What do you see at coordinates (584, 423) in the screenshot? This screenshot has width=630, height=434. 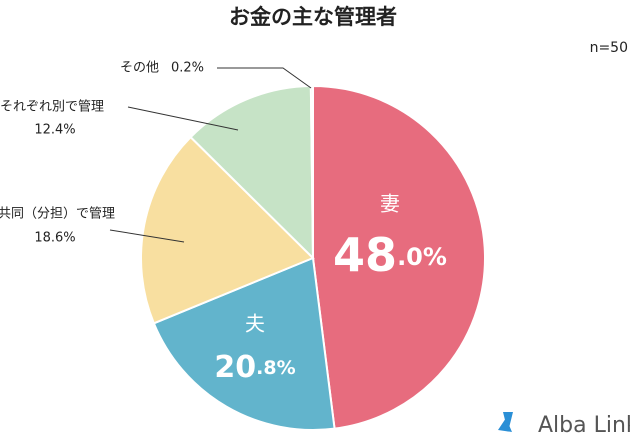 I see `watermark: Alba Link` at bounding box center [584, 423].